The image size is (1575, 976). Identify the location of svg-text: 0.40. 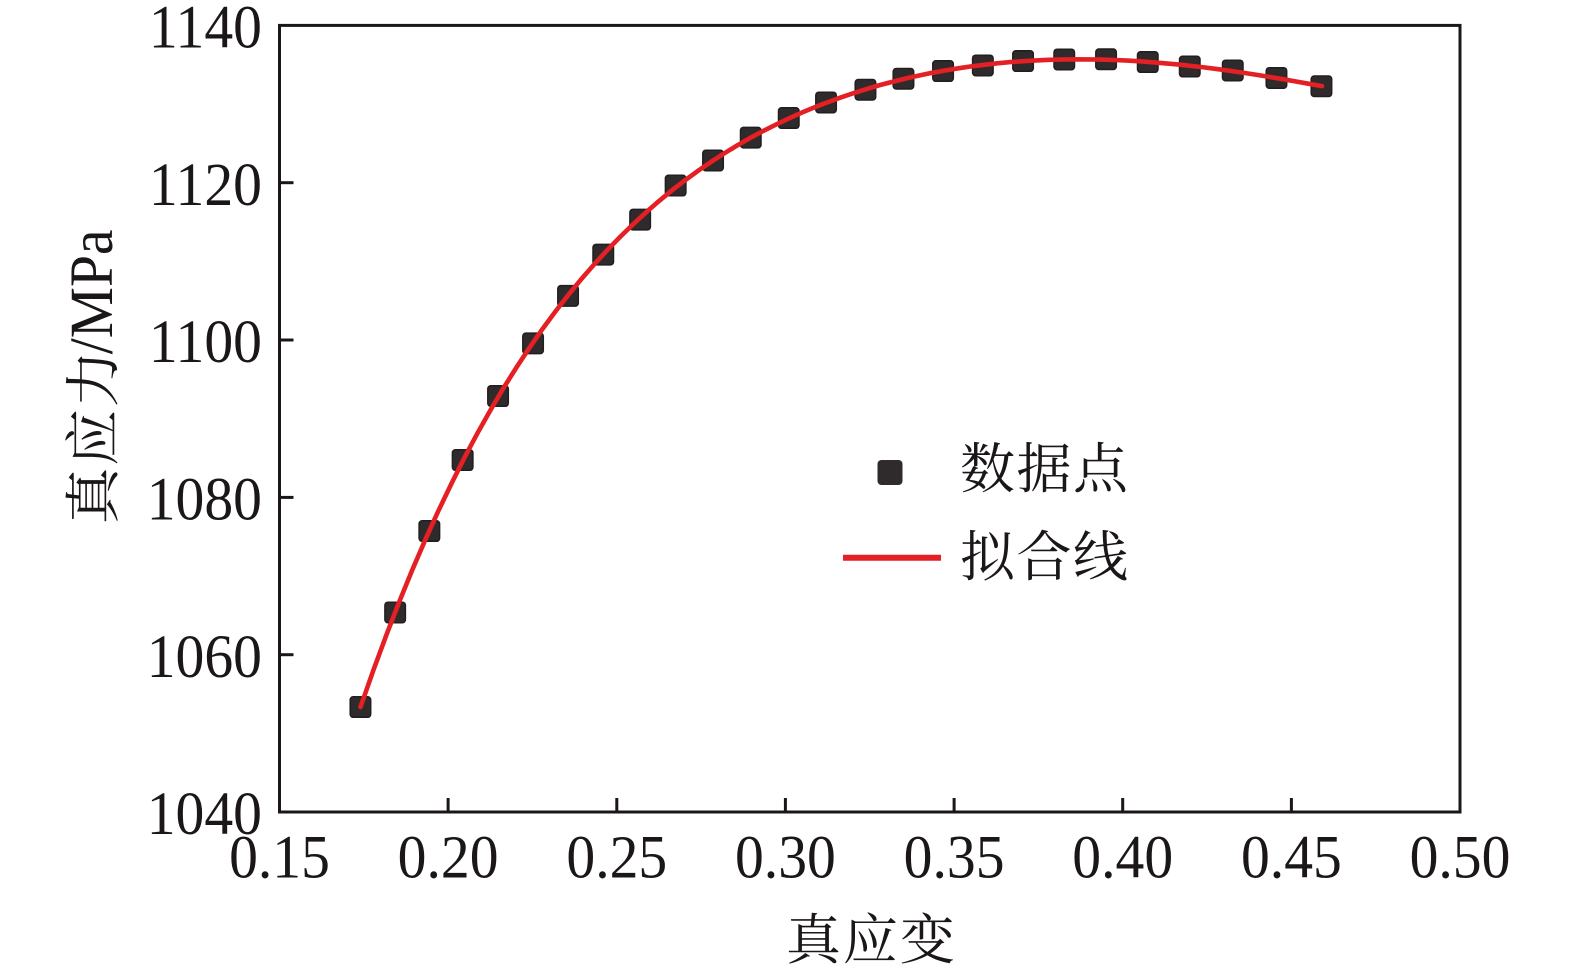
(1122, 857).